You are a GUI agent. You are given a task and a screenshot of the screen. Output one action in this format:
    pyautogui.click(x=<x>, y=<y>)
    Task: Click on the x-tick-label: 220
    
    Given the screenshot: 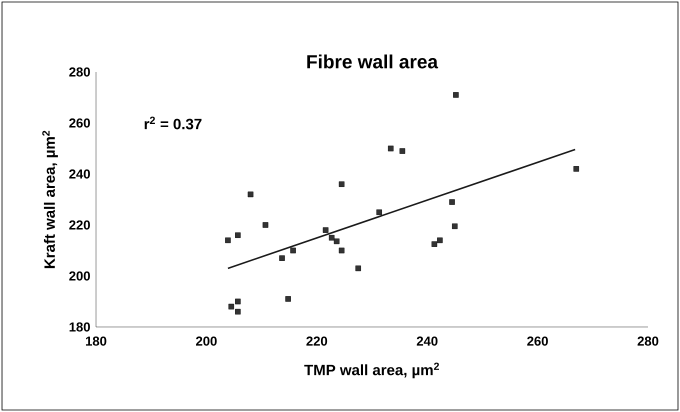 What is the action you would take?
    pyautogui.click(x=317, y=341)
    